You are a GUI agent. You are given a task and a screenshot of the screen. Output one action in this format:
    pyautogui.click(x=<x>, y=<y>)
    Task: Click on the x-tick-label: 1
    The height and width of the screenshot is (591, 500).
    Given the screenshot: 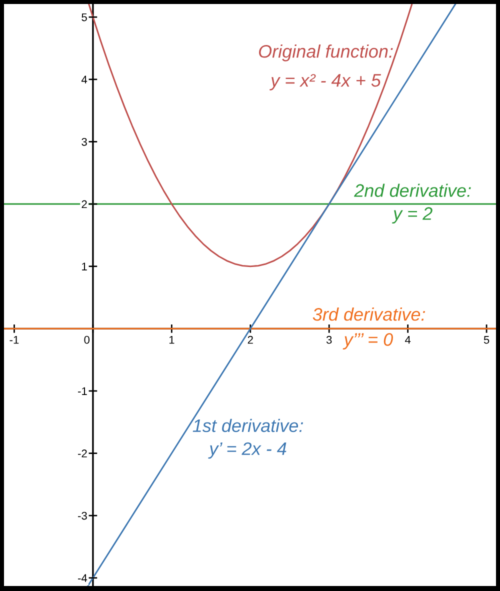 What is the action you would take?
    pyautogui.click(x=171, y=340)
    